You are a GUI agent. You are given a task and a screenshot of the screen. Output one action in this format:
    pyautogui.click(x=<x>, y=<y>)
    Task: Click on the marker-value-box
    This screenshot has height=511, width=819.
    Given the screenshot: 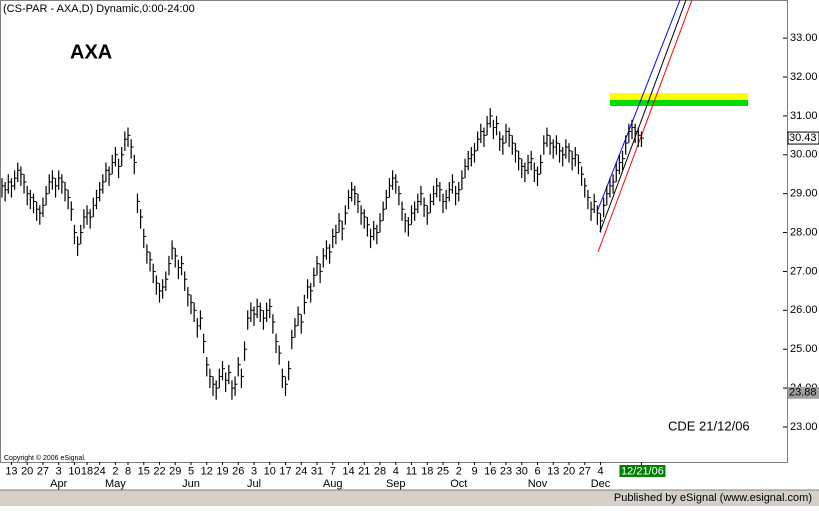 What is the action you would take?
    pyautogui.click(x=803, y=392)
    